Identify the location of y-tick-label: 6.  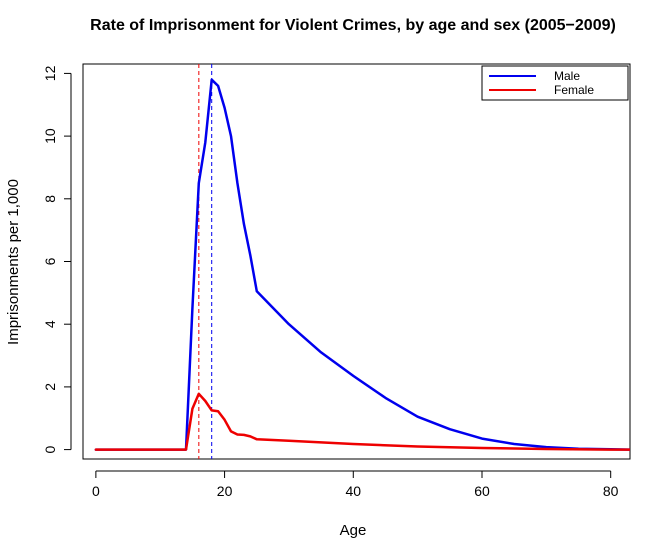
(50, 261).